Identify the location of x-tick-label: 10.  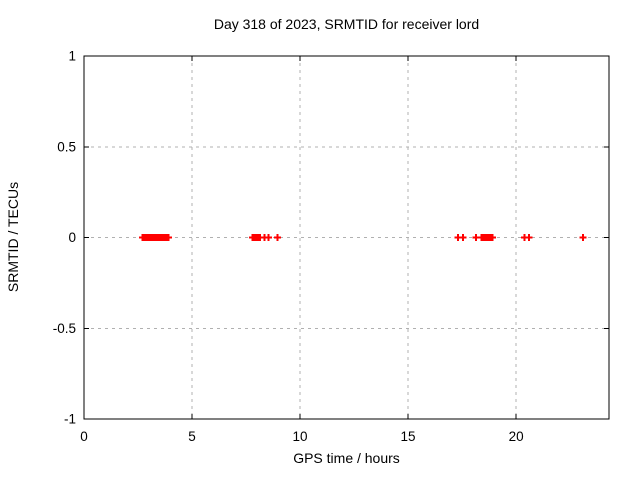
(300, 436).